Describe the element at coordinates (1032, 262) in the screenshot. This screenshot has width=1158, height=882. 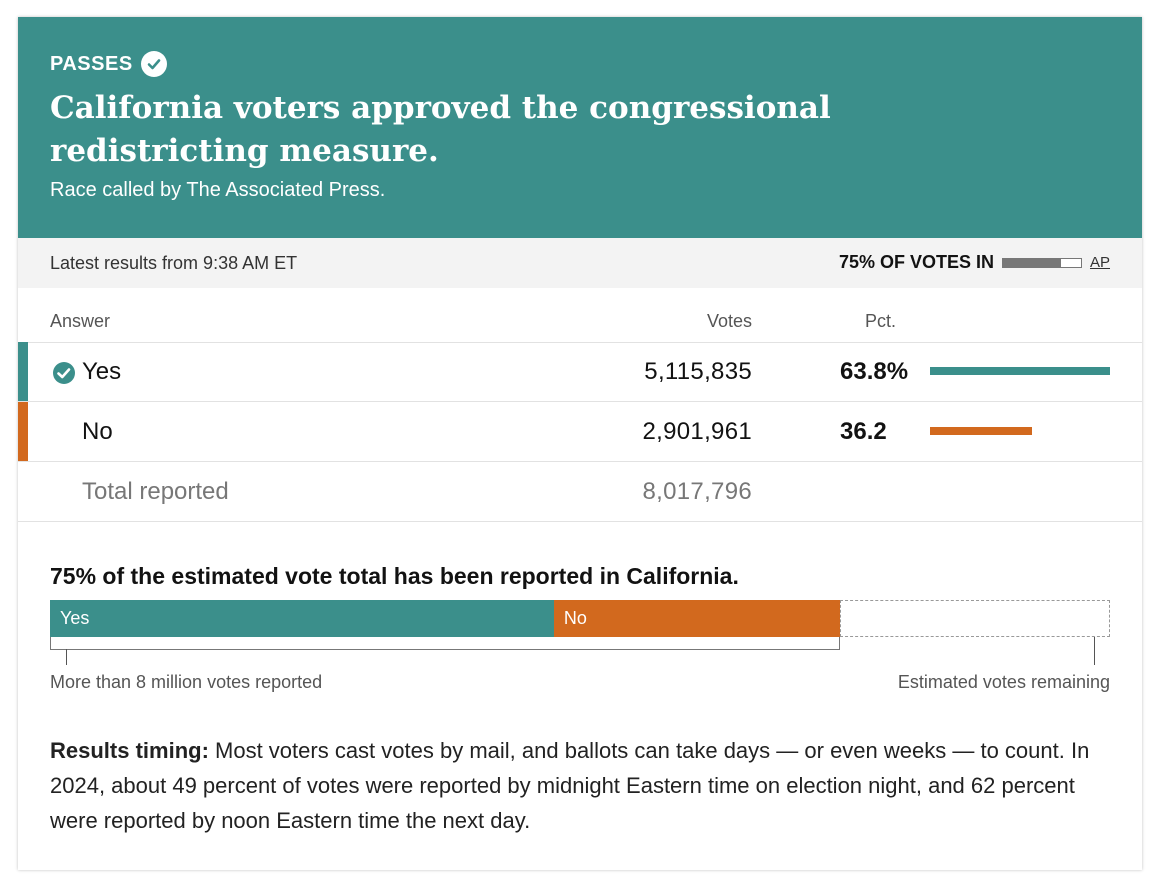
I see `votes-in-progress-fill` at that location.